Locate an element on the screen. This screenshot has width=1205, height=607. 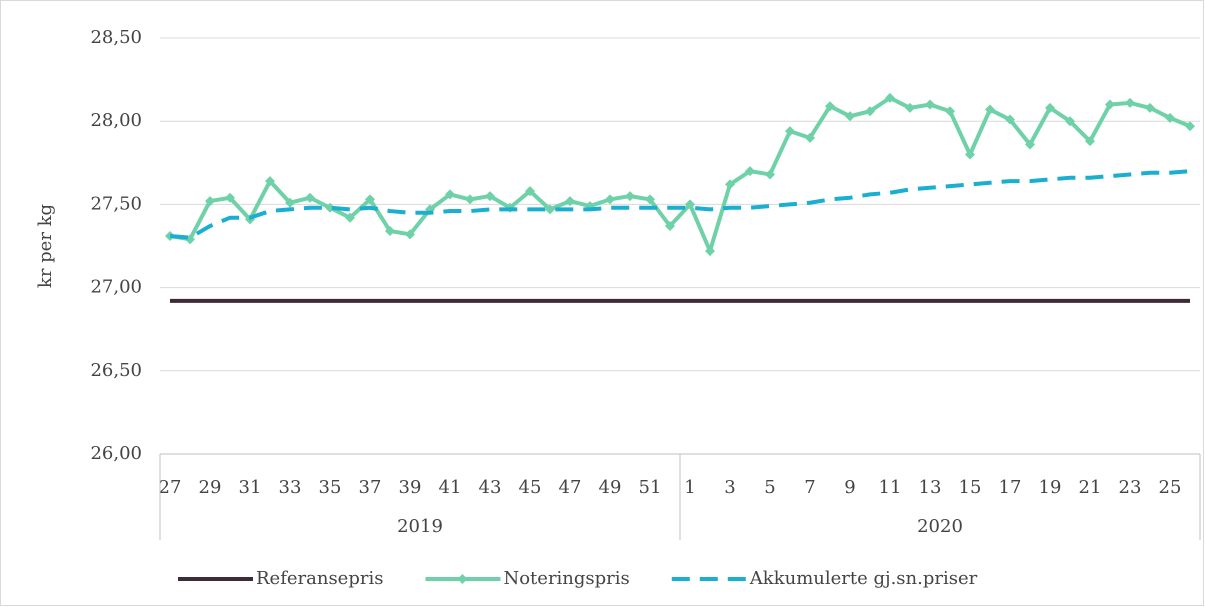
x-tick-label: 33 is located at coordinates (290, 487).